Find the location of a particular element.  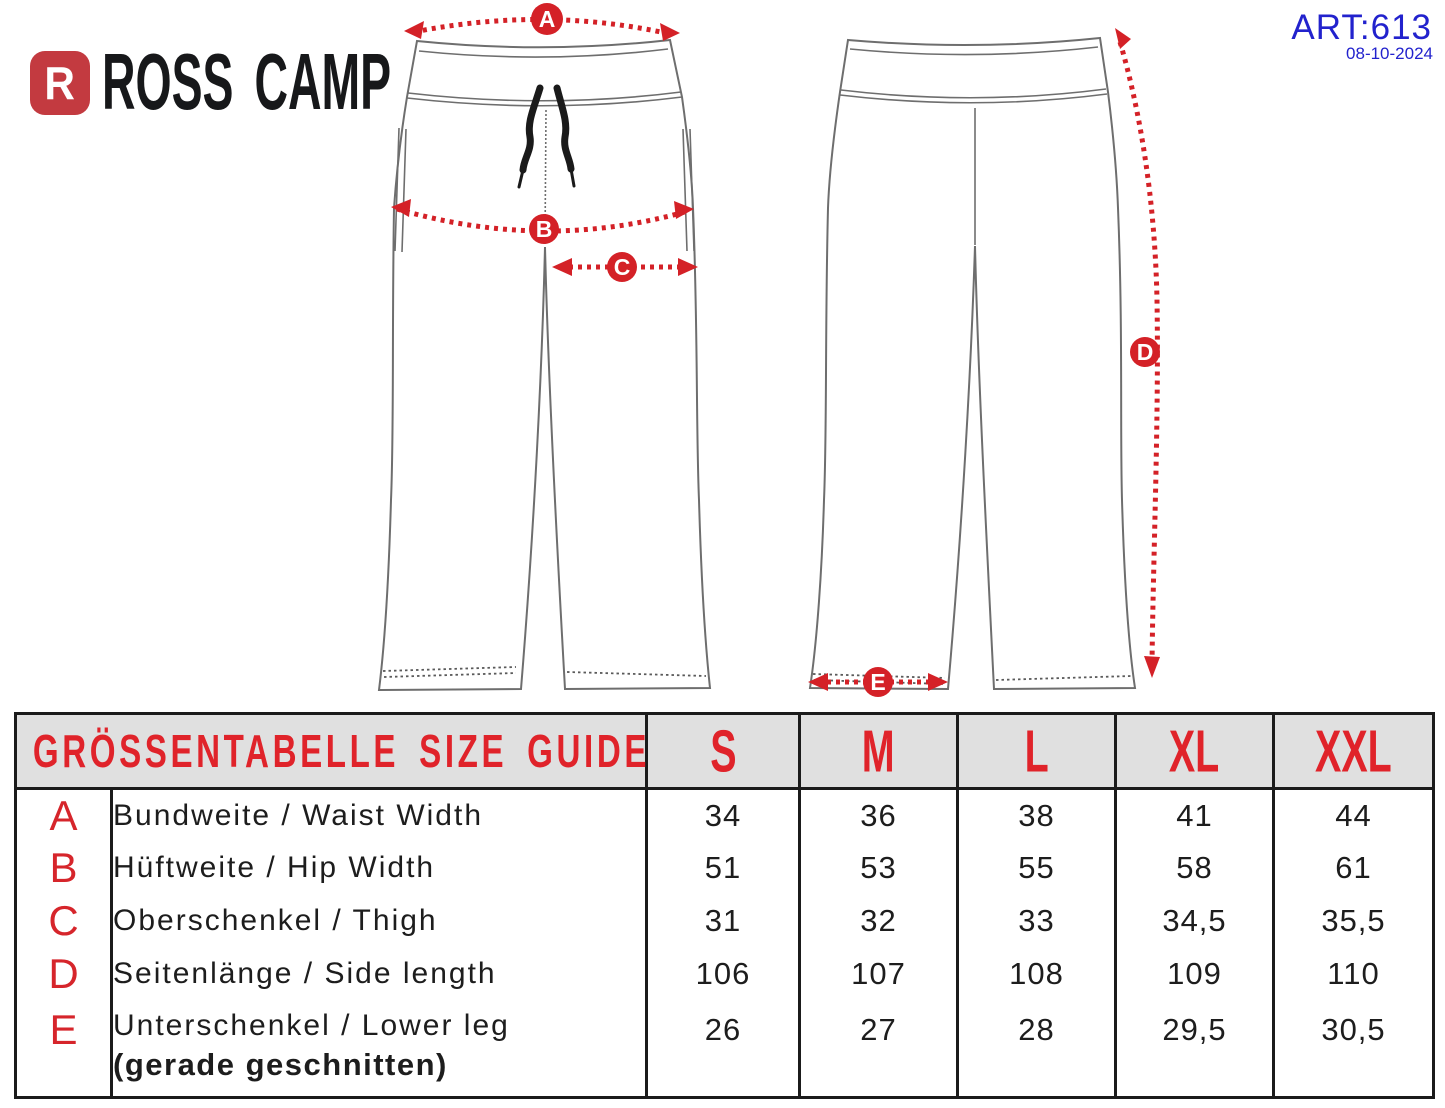

value-s: 34 is located at coordinates (723, 815).